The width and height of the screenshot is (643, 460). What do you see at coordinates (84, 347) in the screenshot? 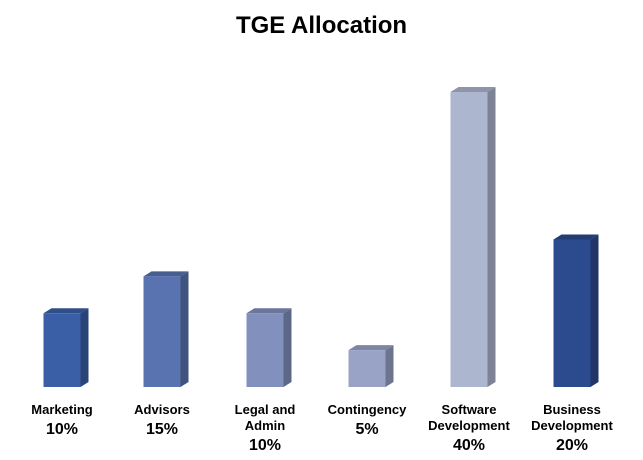
I see `bar-side-marketing` at bounding box center [84, 347].